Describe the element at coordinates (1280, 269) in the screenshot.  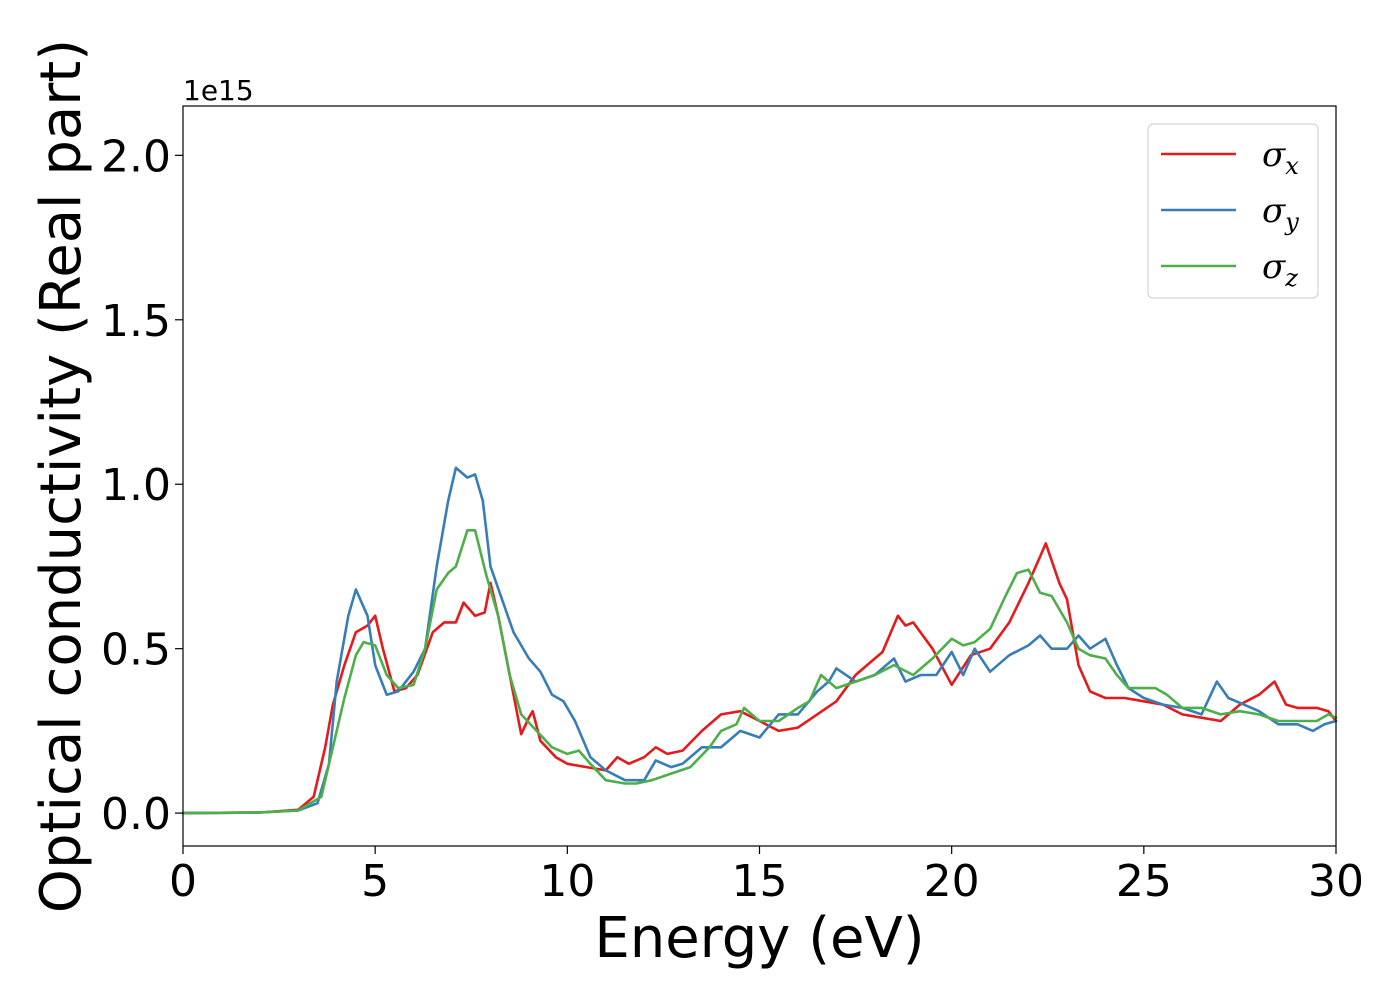
I see `legend-label-z: σz` at that location.